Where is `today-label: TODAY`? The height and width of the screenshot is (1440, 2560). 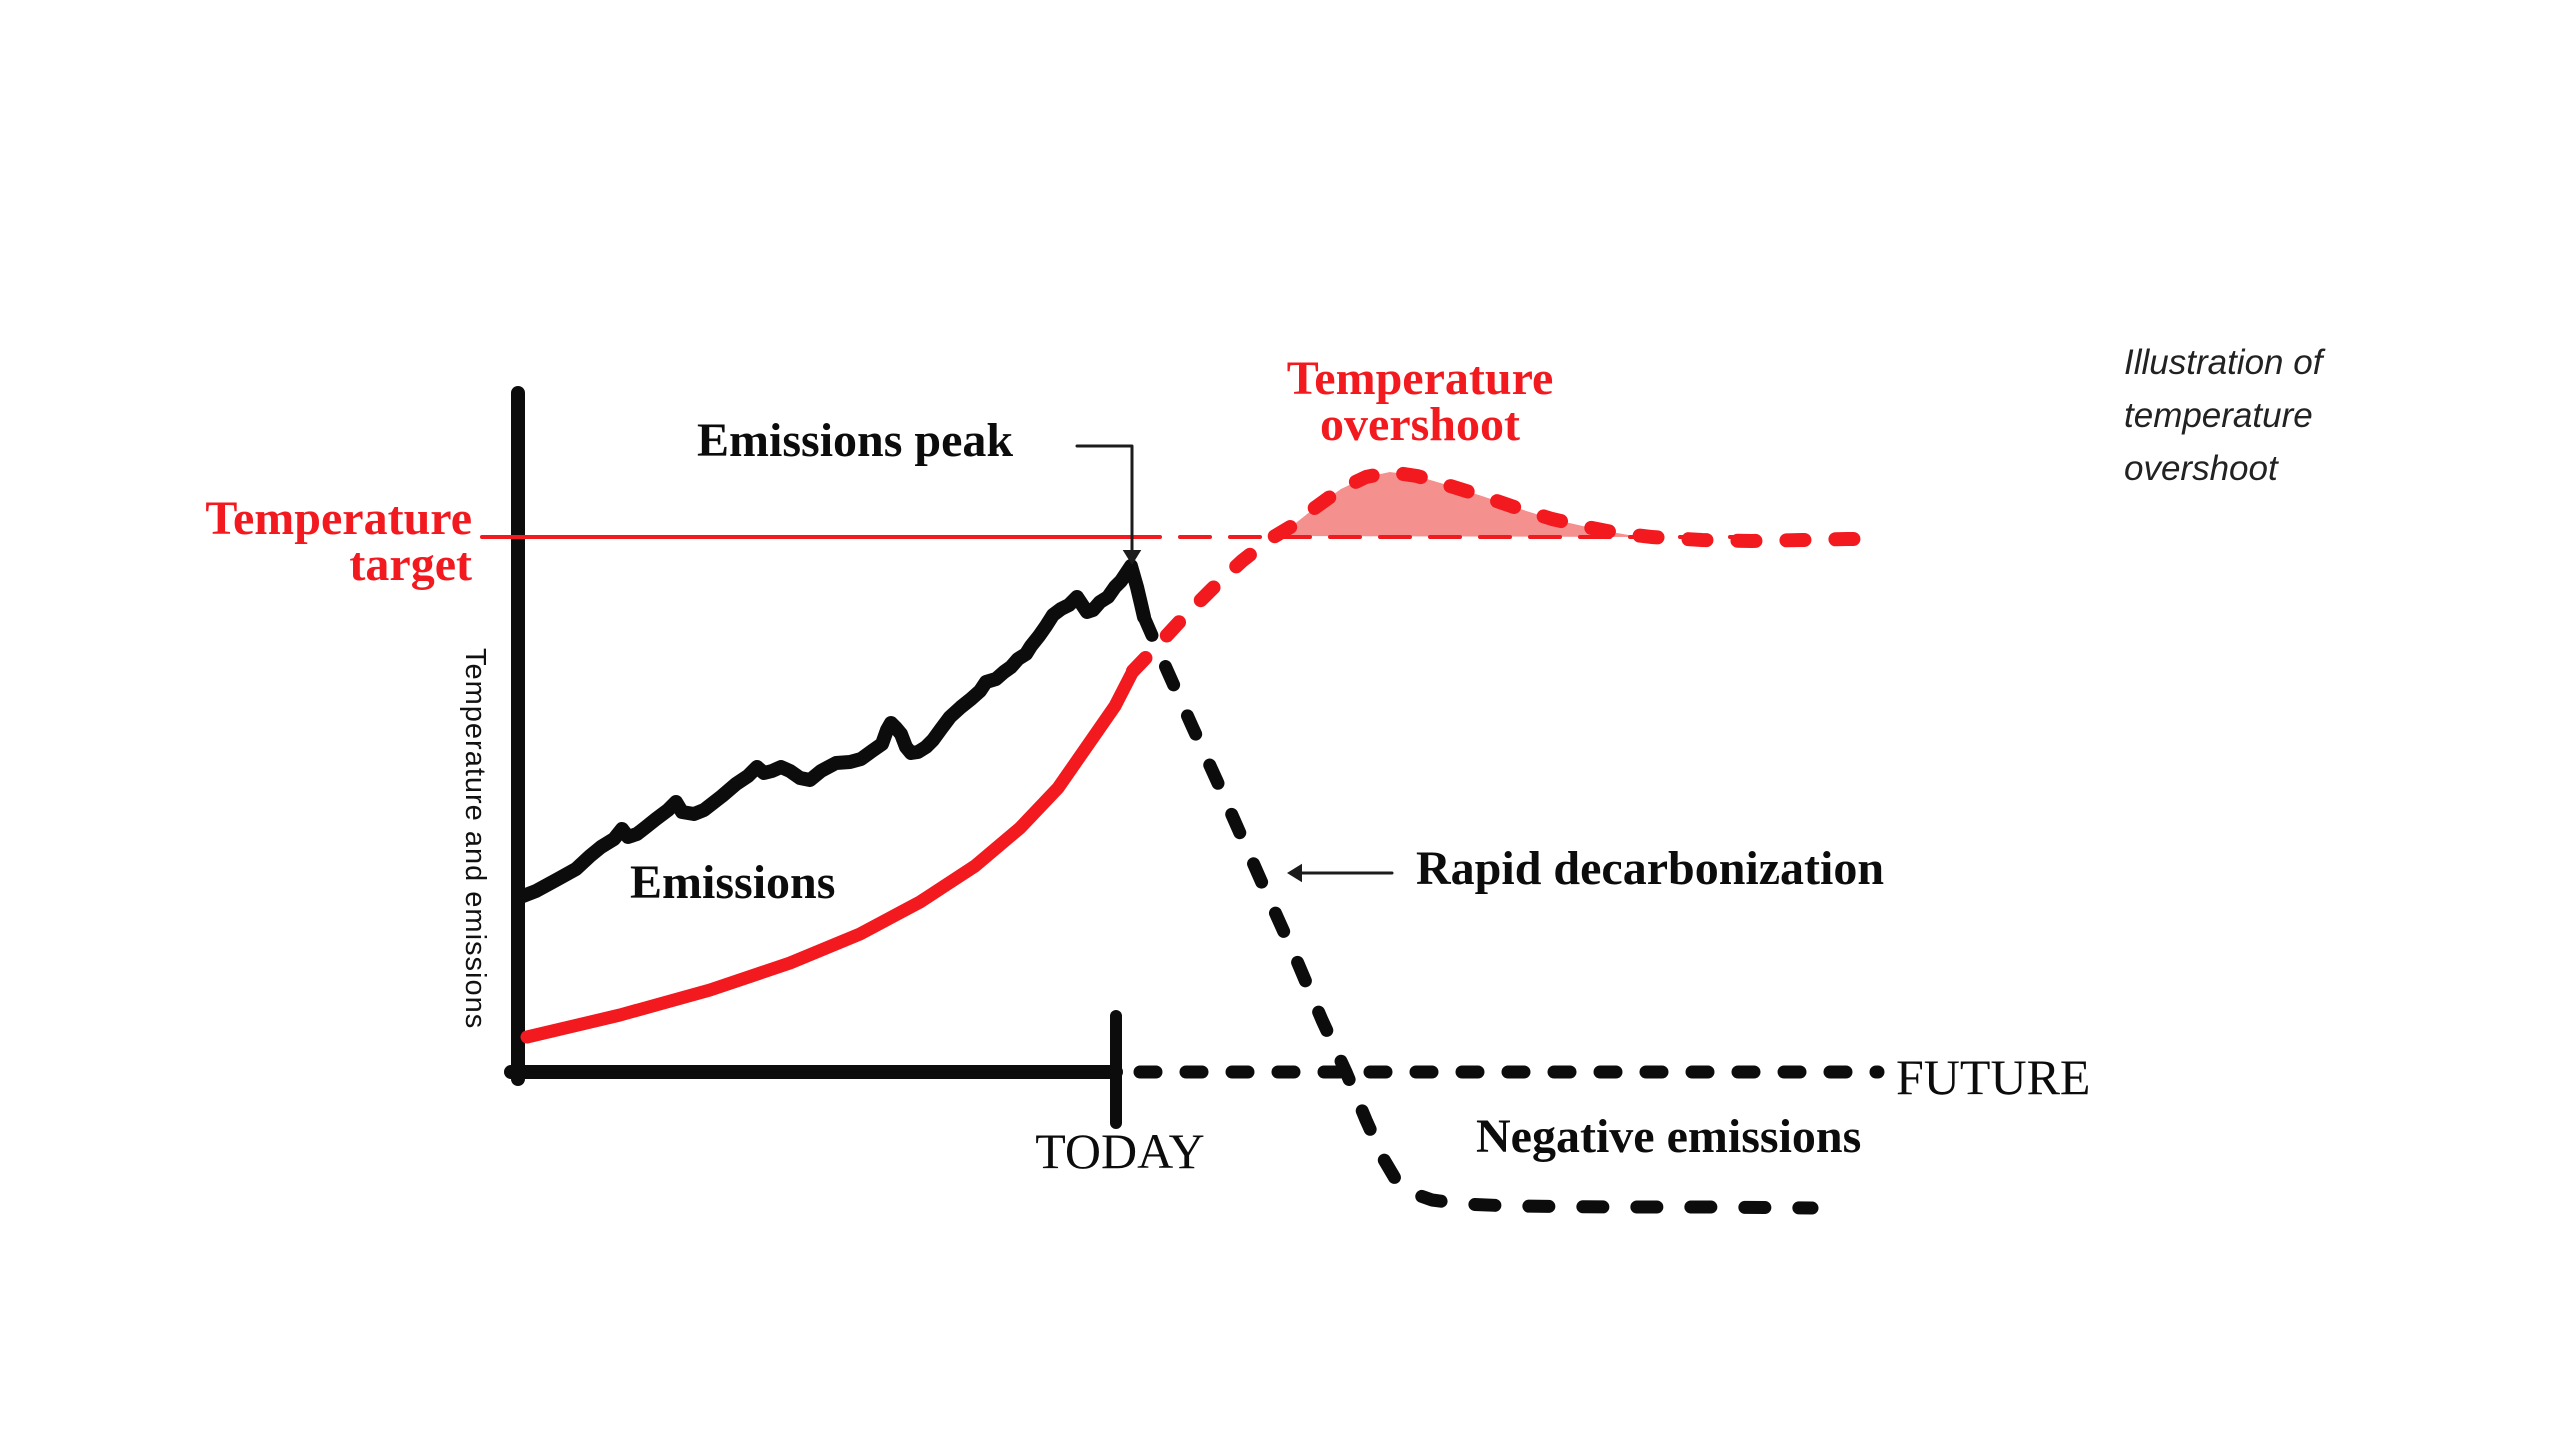 today-label: TODAY is located at coordinates (1120, 1151).